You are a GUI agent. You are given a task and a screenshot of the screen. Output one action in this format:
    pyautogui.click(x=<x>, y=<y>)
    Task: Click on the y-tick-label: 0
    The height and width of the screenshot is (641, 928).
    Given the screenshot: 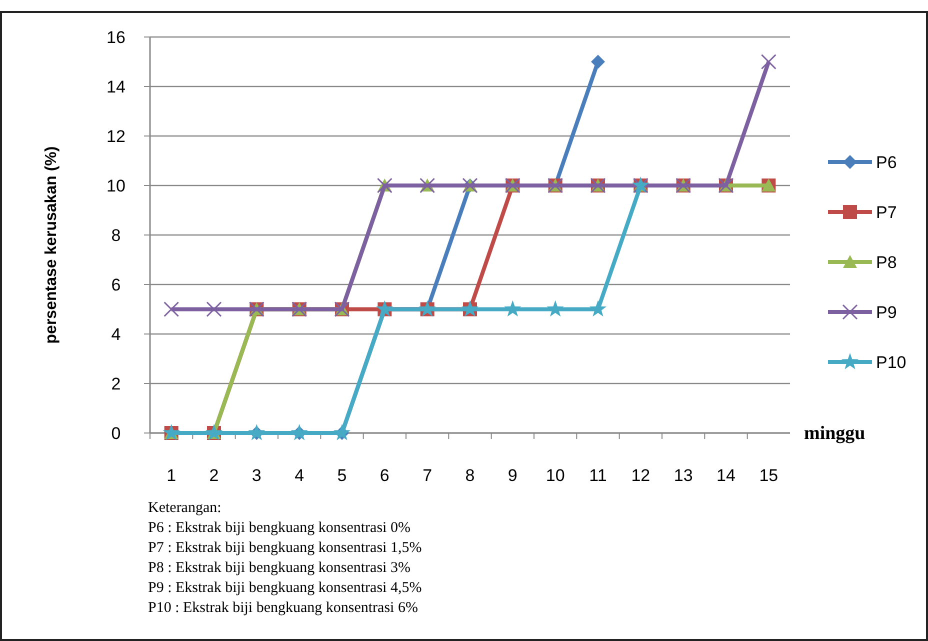 What is the action you would take?
    pyautogui.click(x=116, y=433)
    